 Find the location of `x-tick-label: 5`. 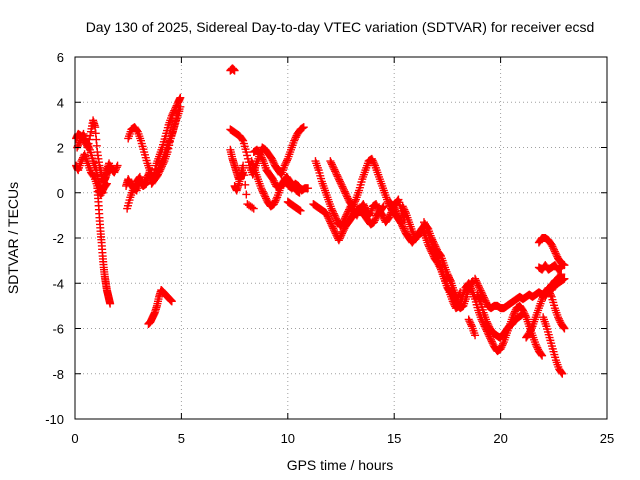

x-tick-label: 5 is located at coordinates (181, 438).